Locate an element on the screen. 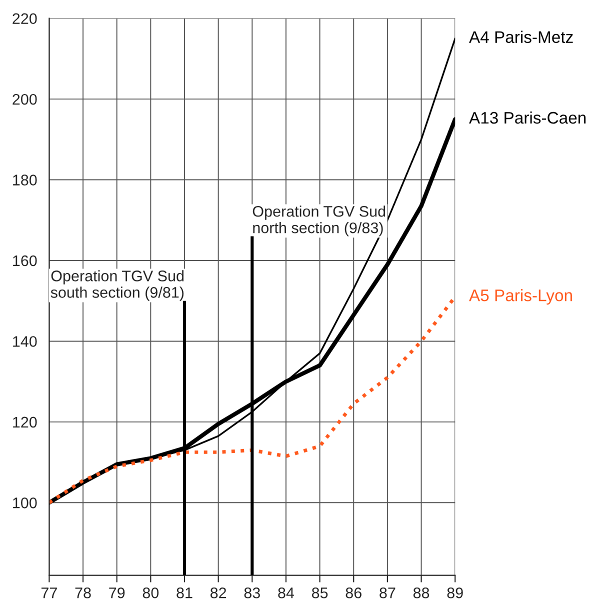 Image resolution: width=615 pixels, height=612 pixels. x-tick-label: 86 is located at coordinates (354, 592).